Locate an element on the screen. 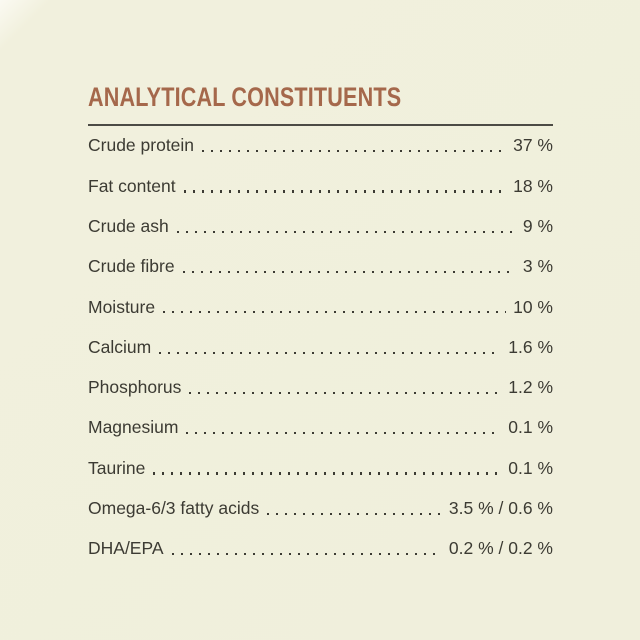 The height and width of the screenshot is (640, 640). row-label: Magnesium is located at coordinates (133, 427).